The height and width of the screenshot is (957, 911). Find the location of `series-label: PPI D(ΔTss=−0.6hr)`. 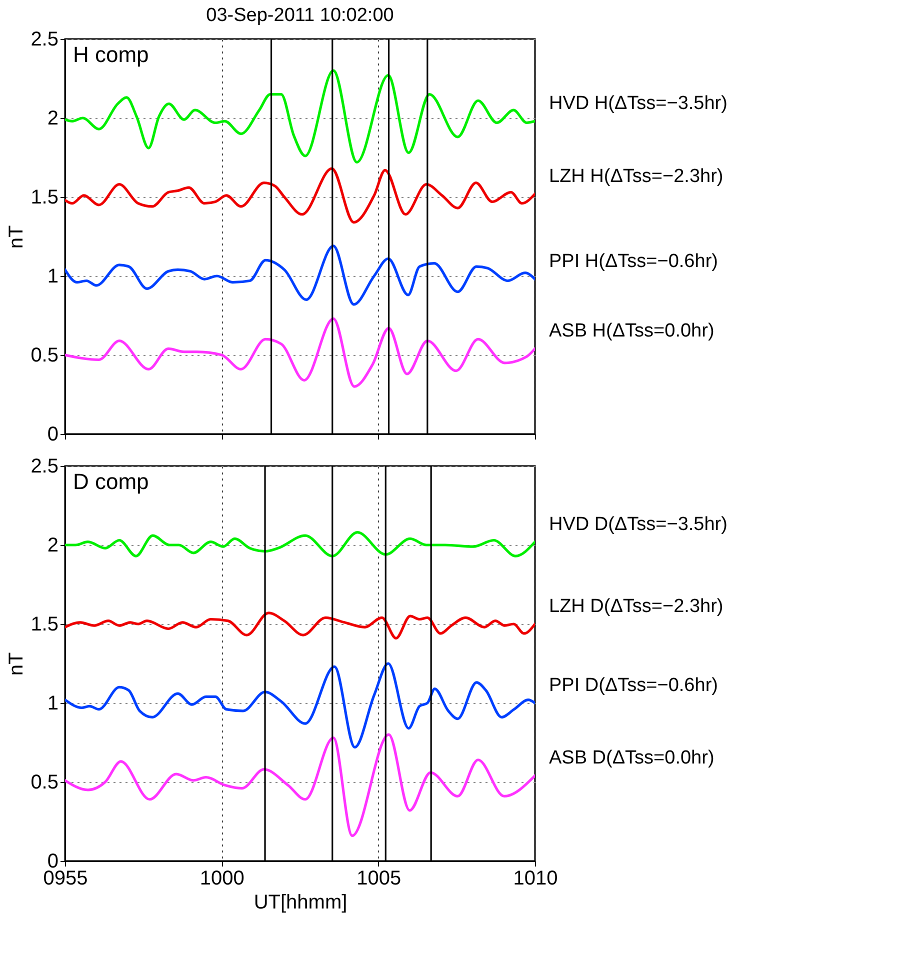

series-label: PPI D(ΔTss=−0.6hr) is located at coordinates (633, 685).